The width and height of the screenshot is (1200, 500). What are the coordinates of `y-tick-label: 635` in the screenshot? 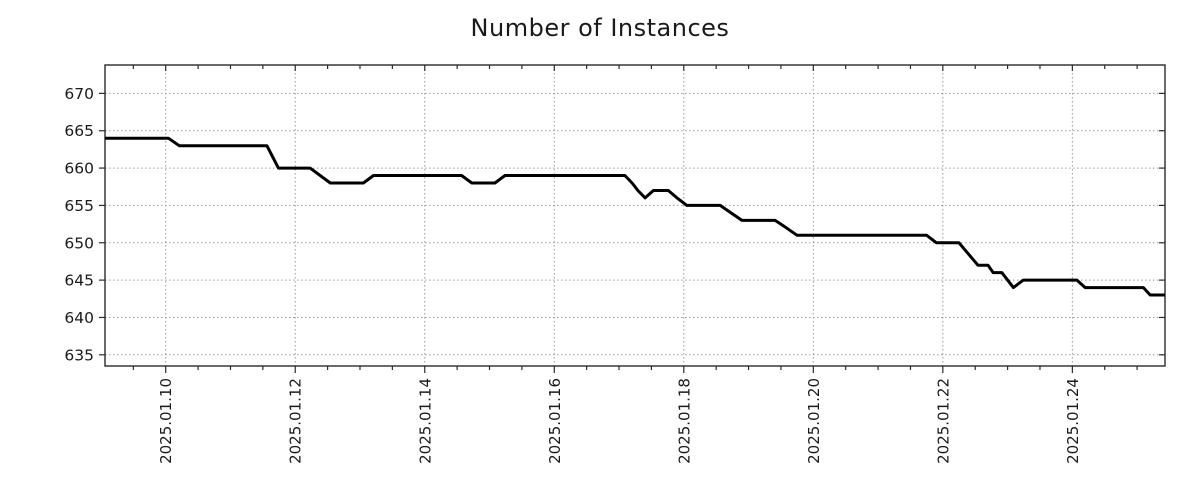 It's located at (79, 355).